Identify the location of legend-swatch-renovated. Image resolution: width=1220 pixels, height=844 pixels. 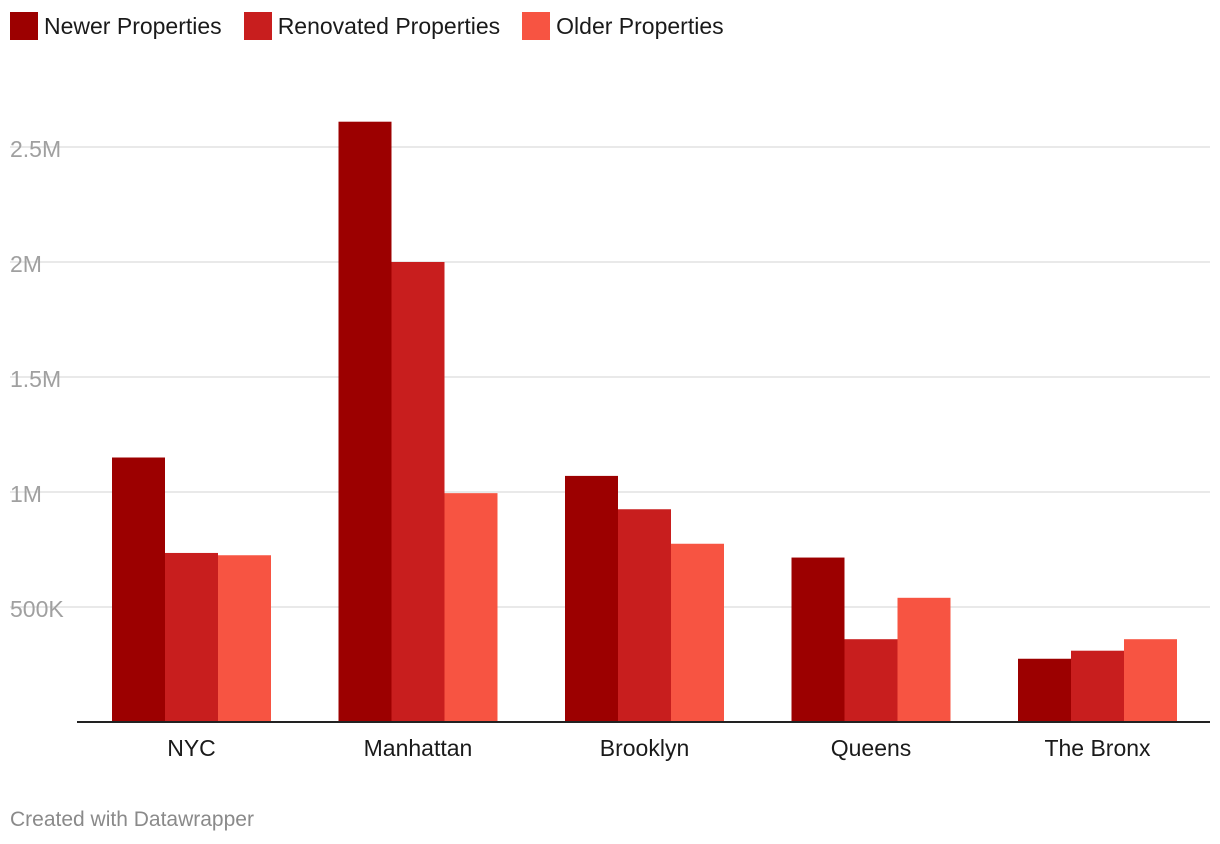
(257, 26).